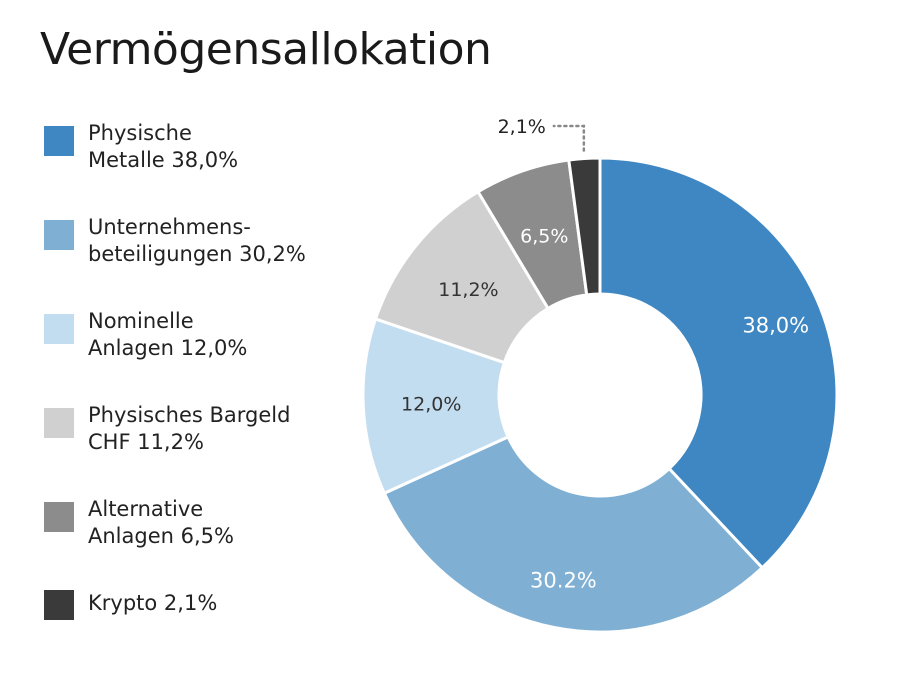 Image resolution: width=916 pixels, height=688 pixels. I want to click on legend-label-line: Unternehmens-, so click(169, 227).